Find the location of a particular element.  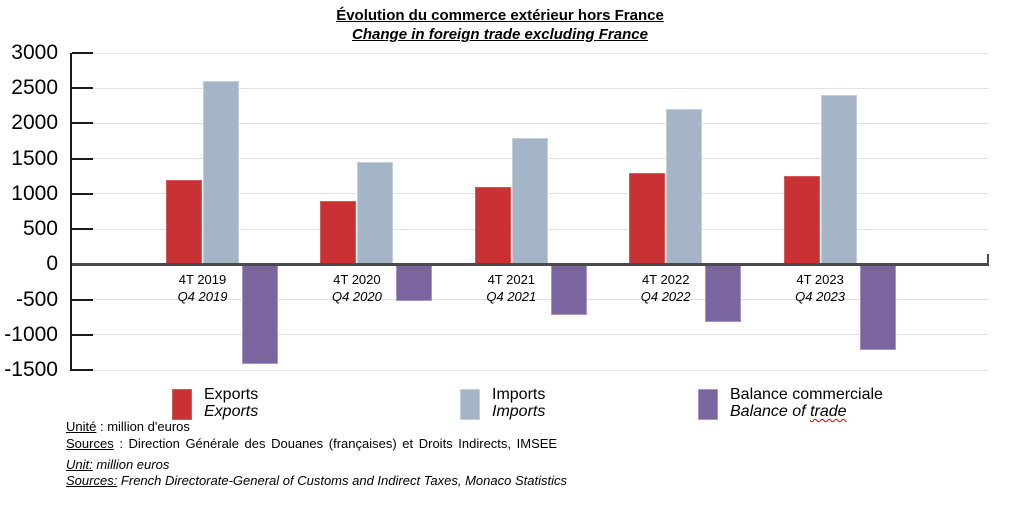

category-label-fr: 4T 2022 is located at coordinates (665, 280).